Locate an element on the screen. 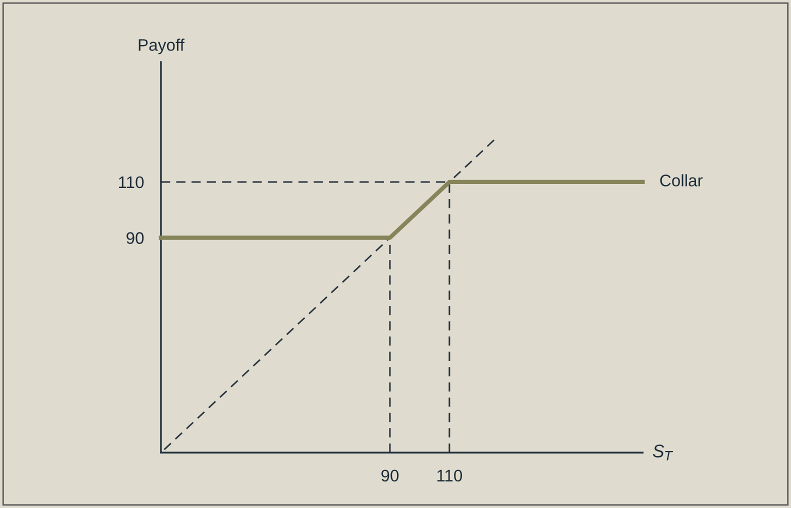  x-axis-title: S$_{T}$ is located at coordinates (663, 452).